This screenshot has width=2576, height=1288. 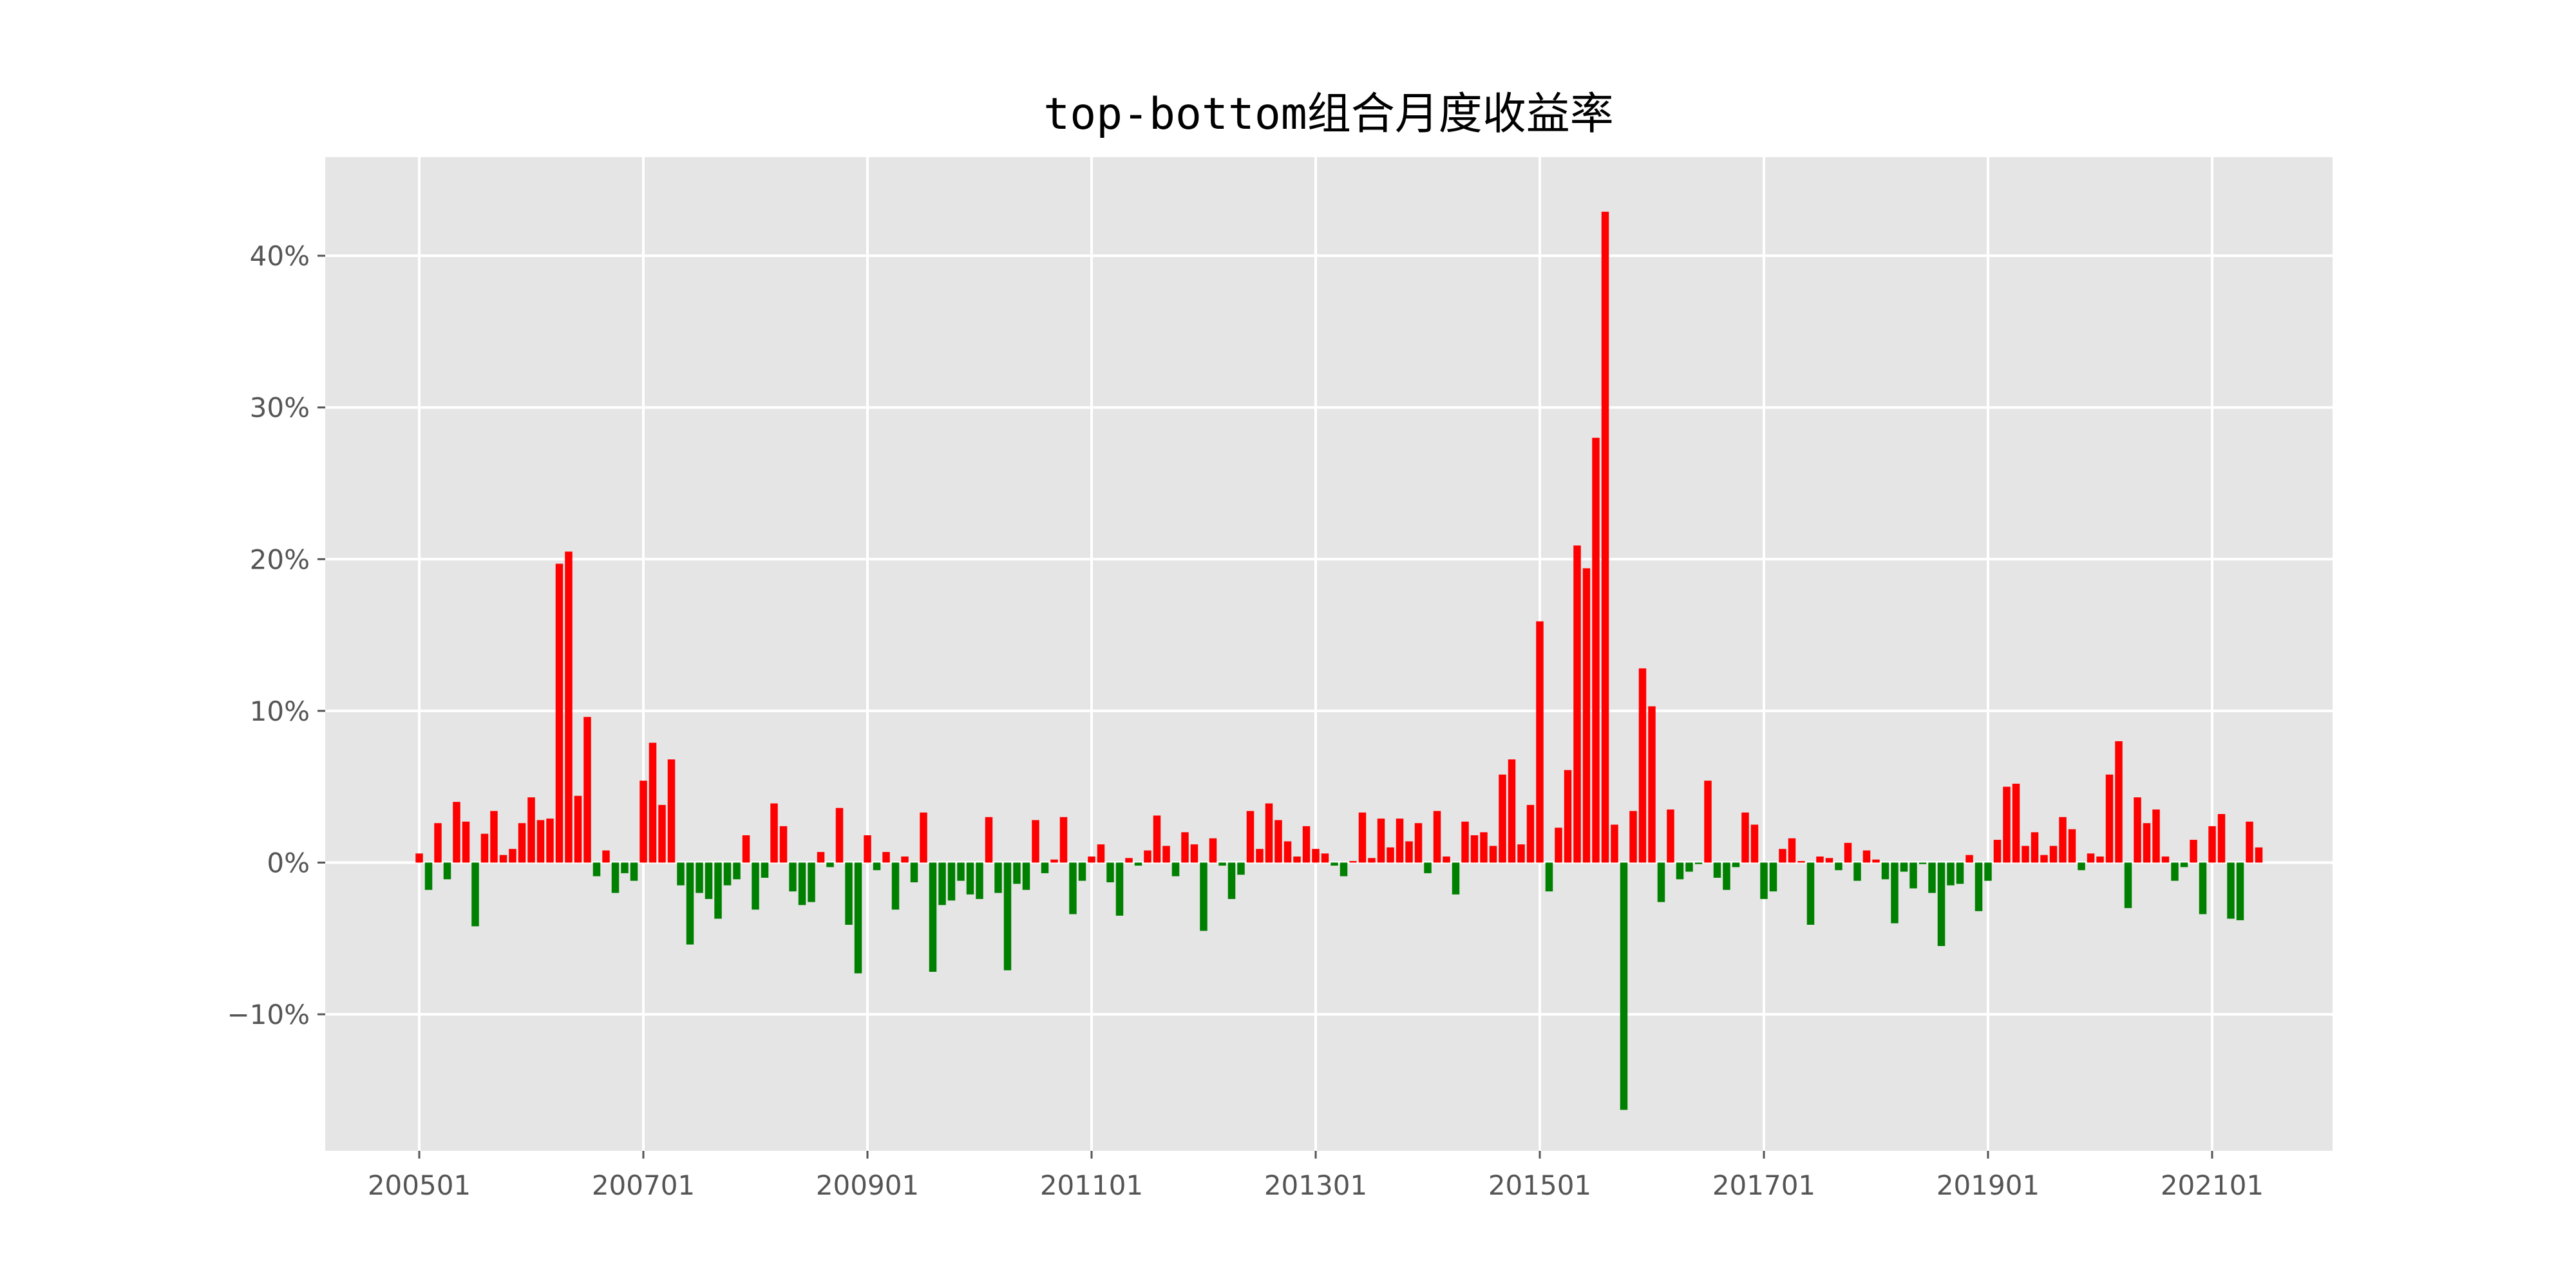 What do you see at coordinates (419, 1186) in the screenshot?
I see `x-tick-label: 200501` at bounding box center [419, 1186].